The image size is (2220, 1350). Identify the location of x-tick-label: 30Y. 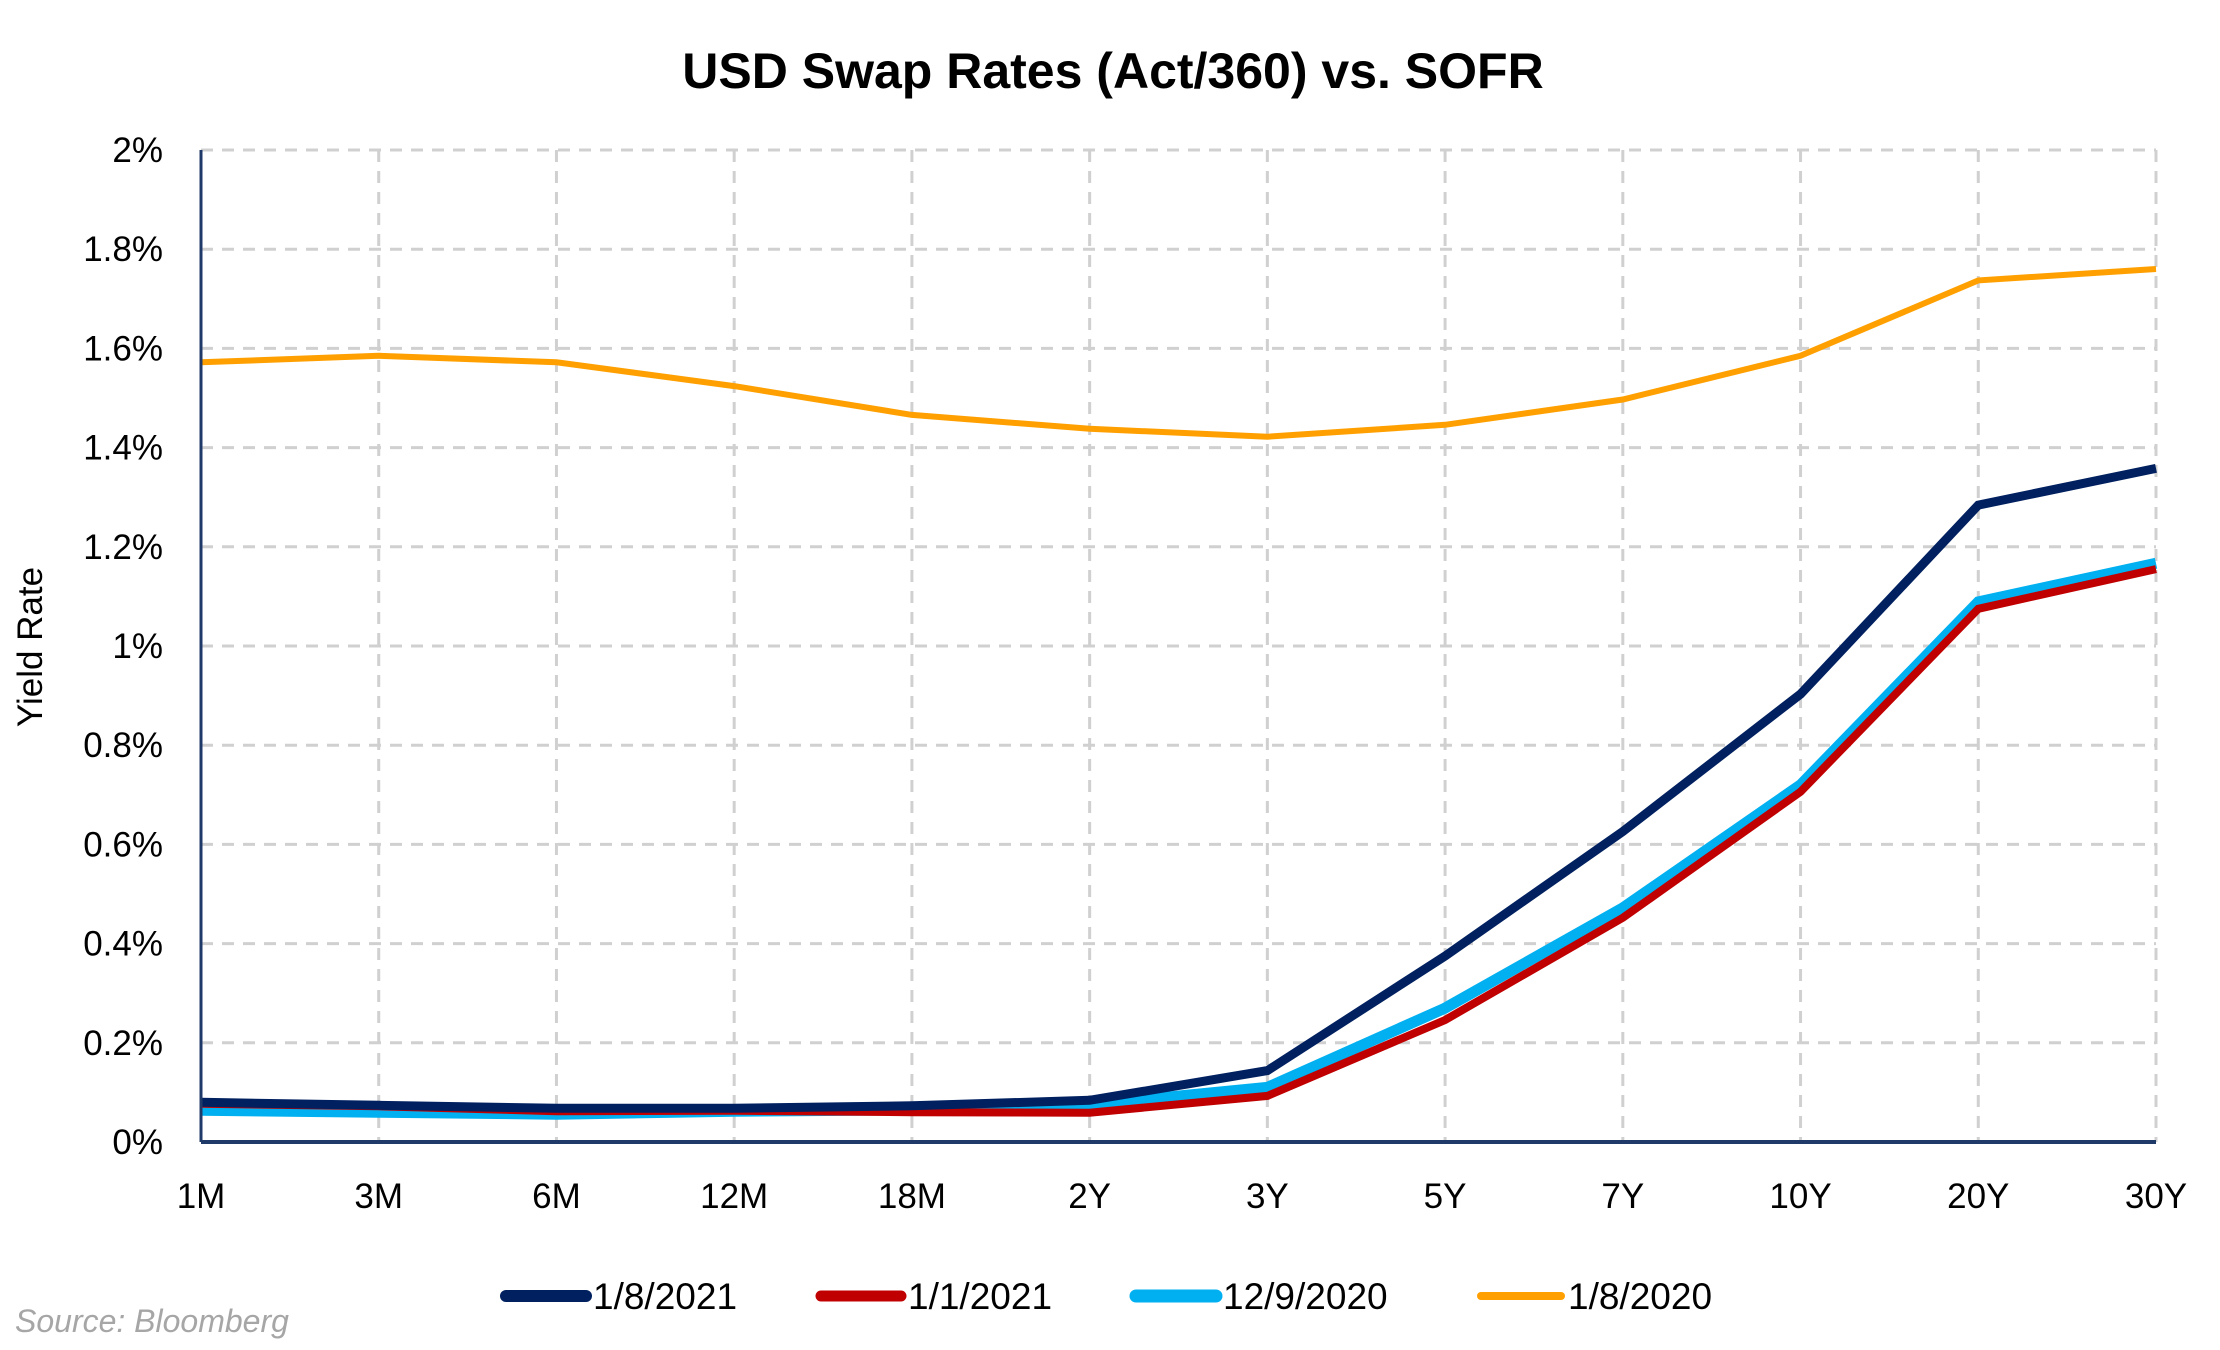
(2156, 1196).